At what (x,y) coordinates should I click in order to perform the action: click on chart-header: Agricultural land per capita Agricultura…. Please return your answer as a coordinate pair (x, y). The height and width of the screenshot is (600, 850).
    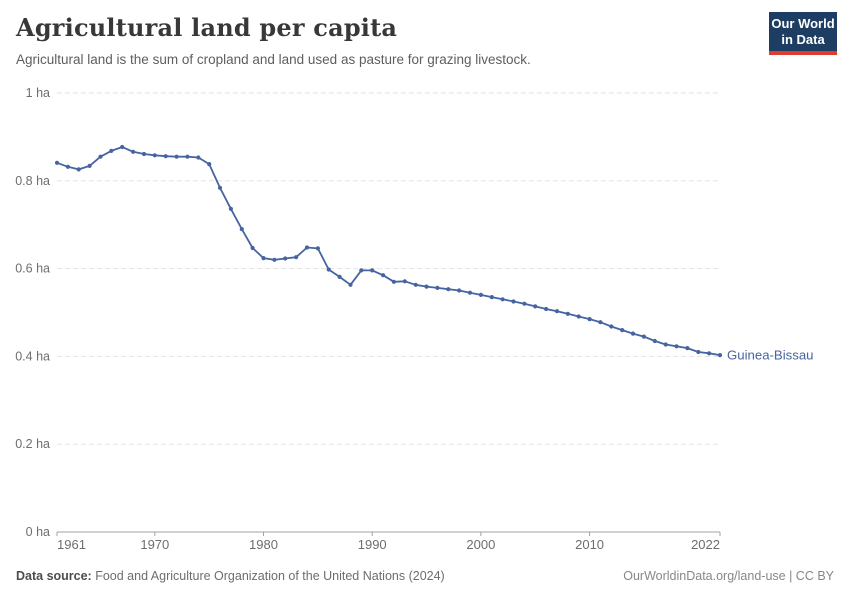
    Looking at the image, I should click on (386, 40).